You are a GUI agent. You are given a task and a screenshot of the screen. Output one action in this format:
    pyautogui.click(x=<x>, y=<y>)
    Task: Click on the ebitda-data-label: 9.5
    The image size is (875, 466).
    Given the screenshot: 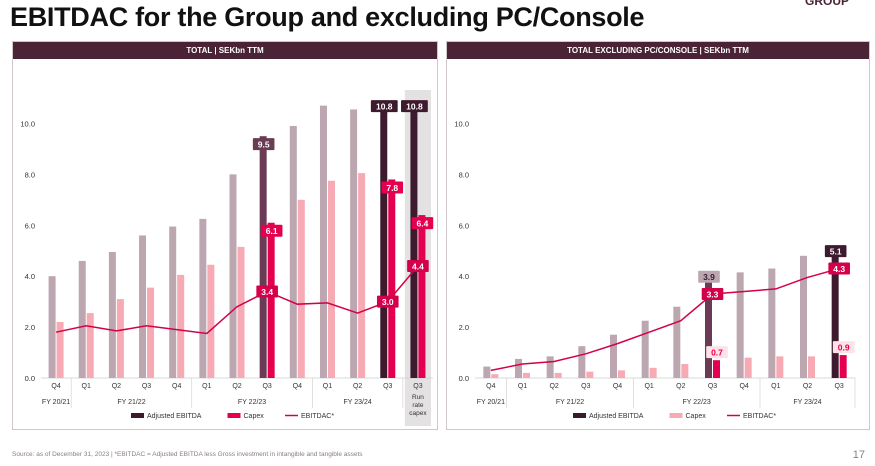 What is the action you would take?
    pyautogui.click(x=264, y=144)
    